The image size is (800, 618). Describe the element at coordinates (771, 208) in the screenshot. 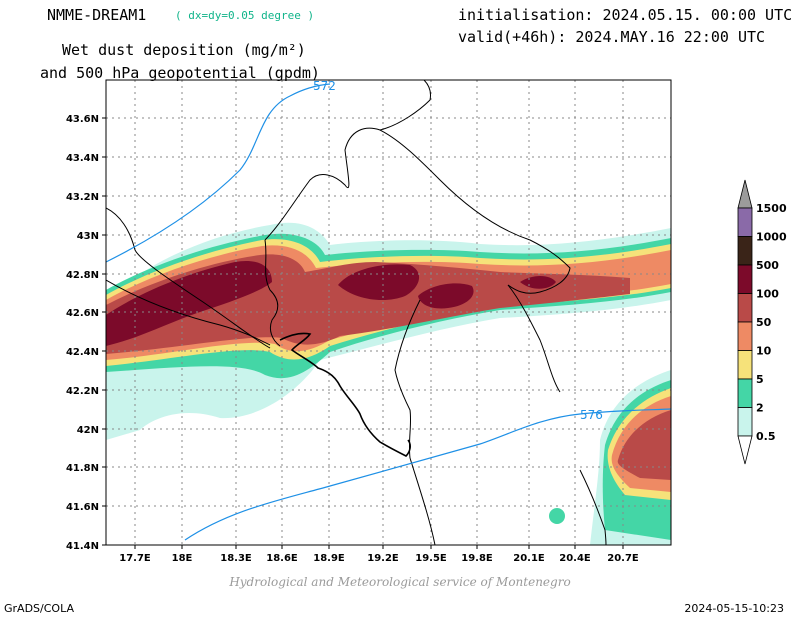

I see `legend-label: 1500` at that location.